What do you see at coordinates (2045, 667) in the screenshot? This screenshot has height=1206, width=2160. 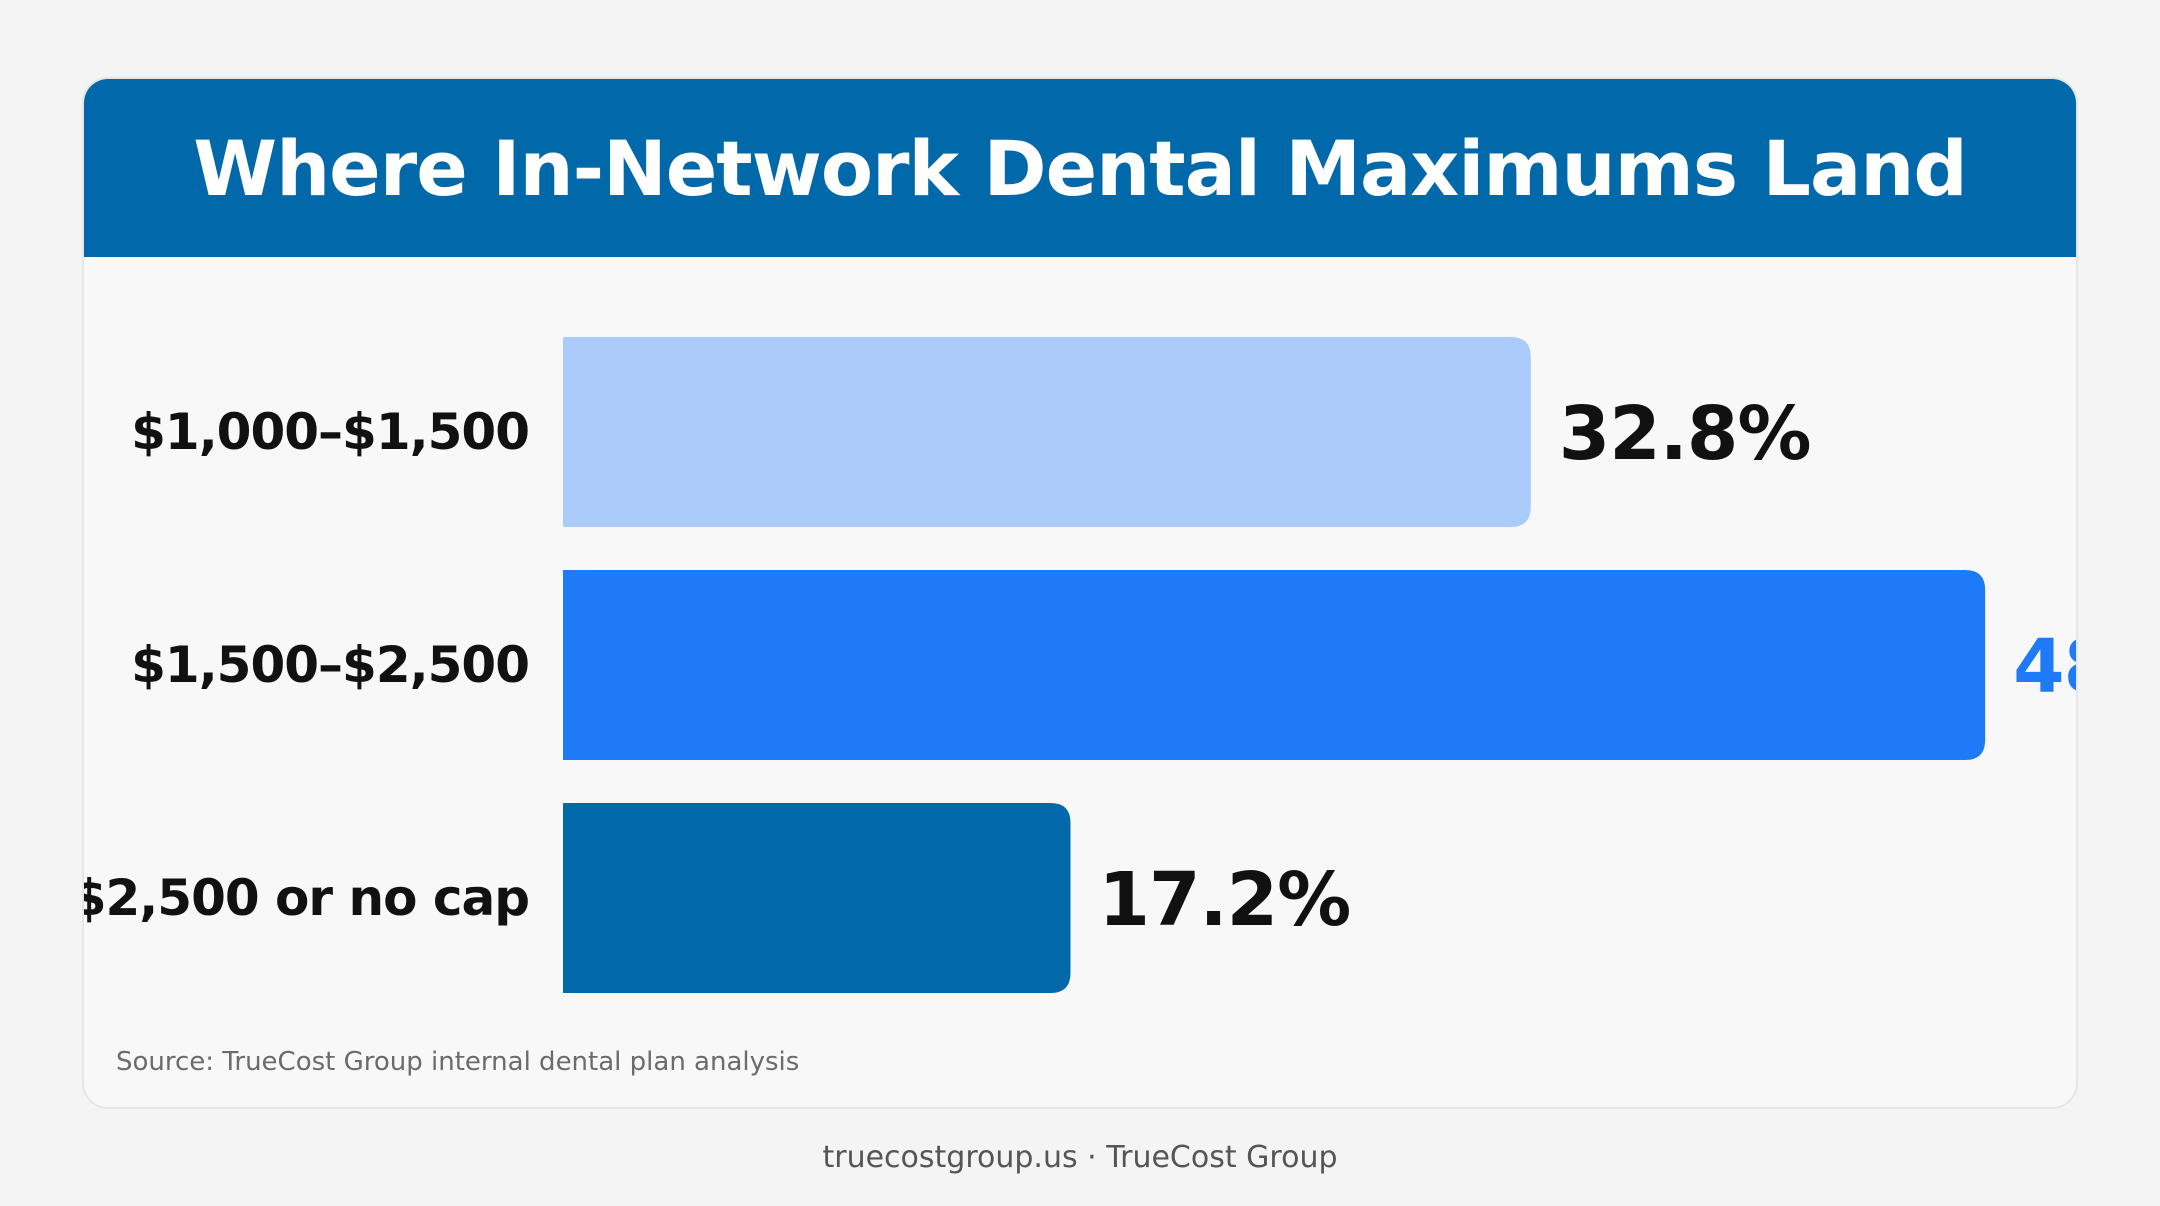 I see `value-label: 48.2%` at bounding box center [2045, 667].